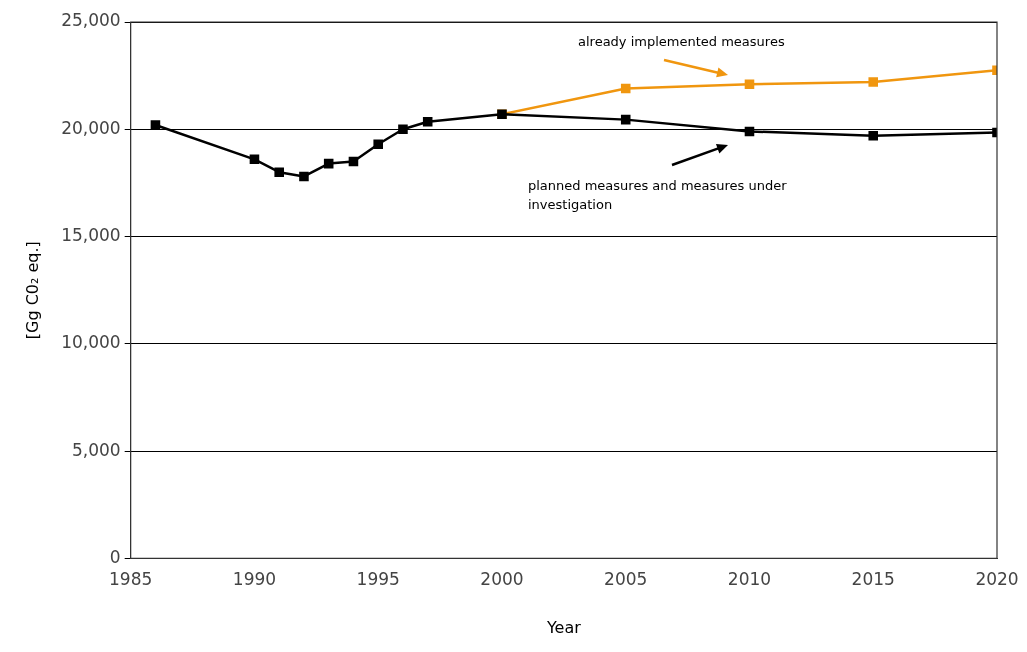  What do you see at coordinates (658, 195) in the screenshot?
I see `annotation: planned measures and measures under investigation` at bounding box center [658, 195].